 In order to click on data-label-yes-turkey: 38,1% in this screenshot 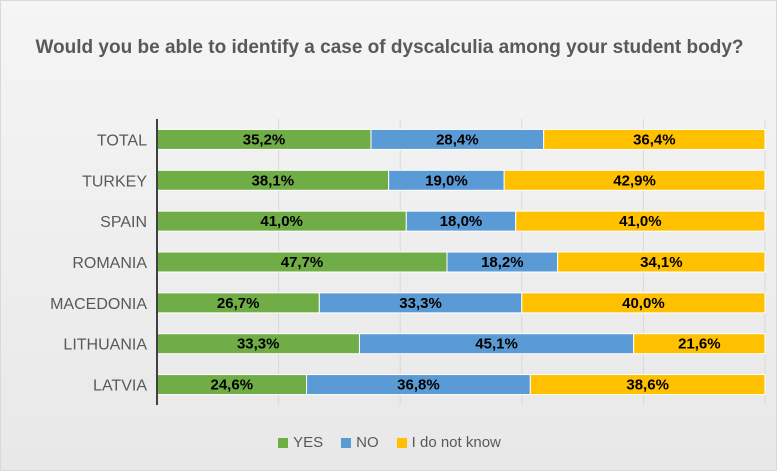, I will do `click(273, 180)`.